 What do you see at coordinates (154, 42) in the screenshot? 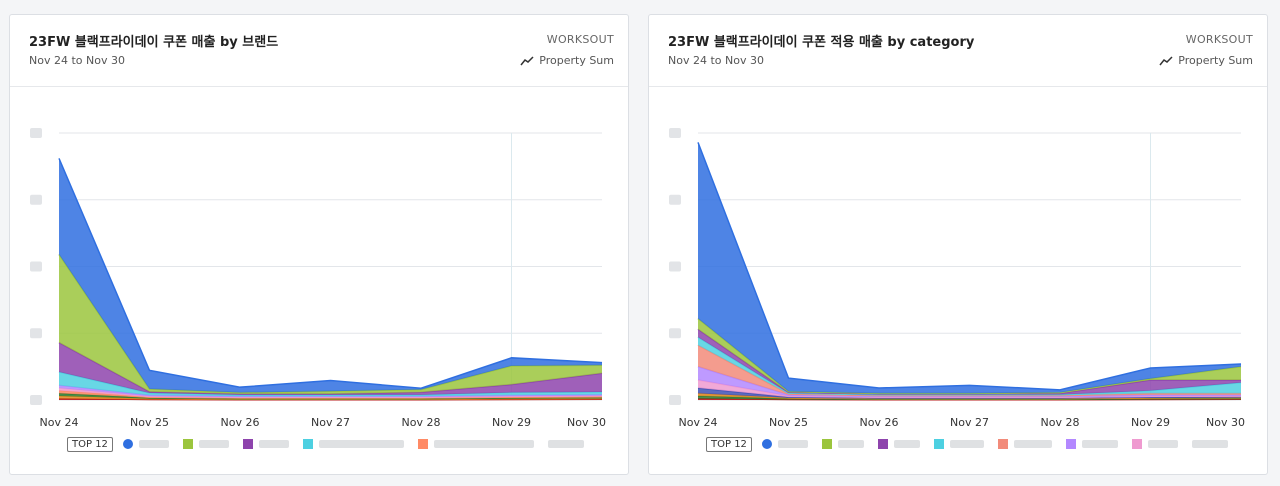
I see `card-title: 23FW 블랙프라이데이 쿠폰 매출 by 브랜드` at bounding box center [154, 42].